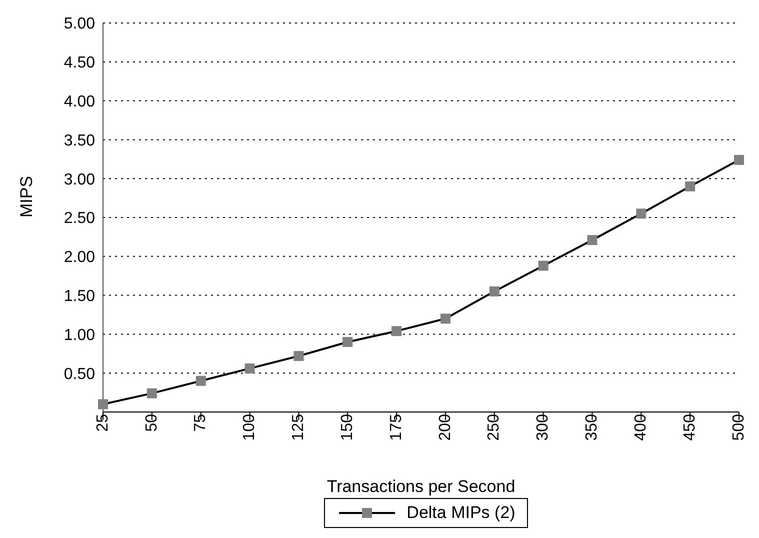  What do you see at coordinates (80, 335) in the screenshot?
I see `y-tick-label: 1.00` at bounding box center [80, 335].